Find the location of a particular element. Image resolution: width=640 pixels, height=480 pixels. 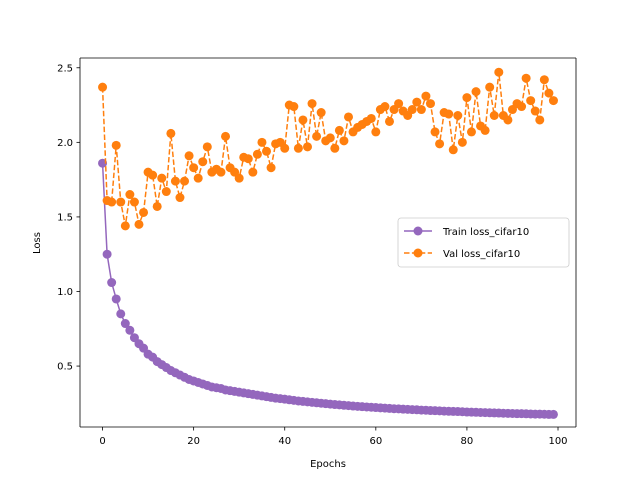

legend-box is located at coordinates (483, 242).